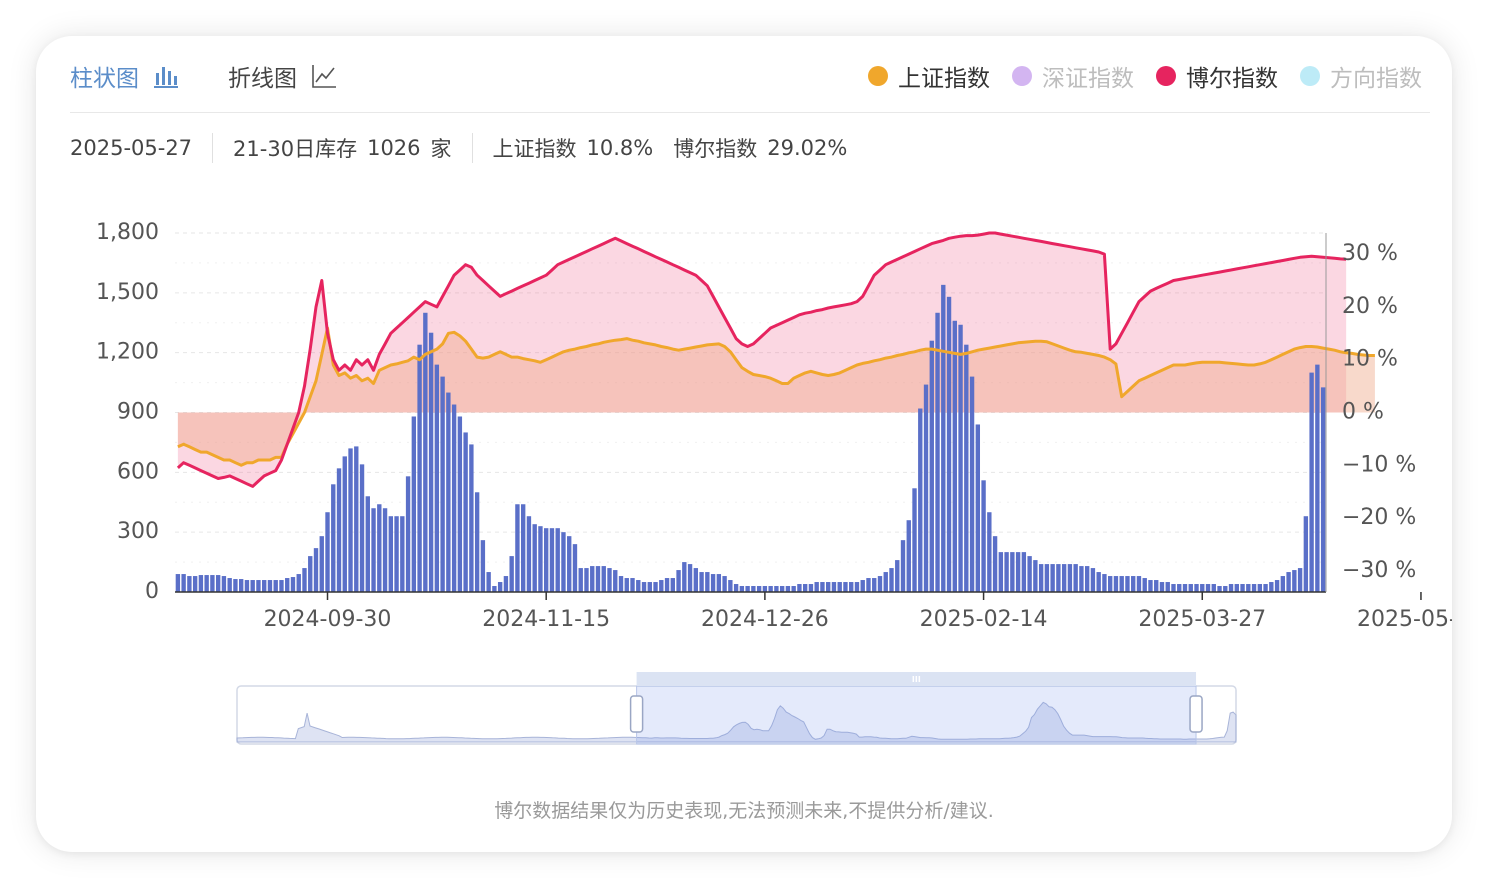 This screenshot has width=1488, height=888. I want to click on legend-item: 方向指数, so click(1361, 76).